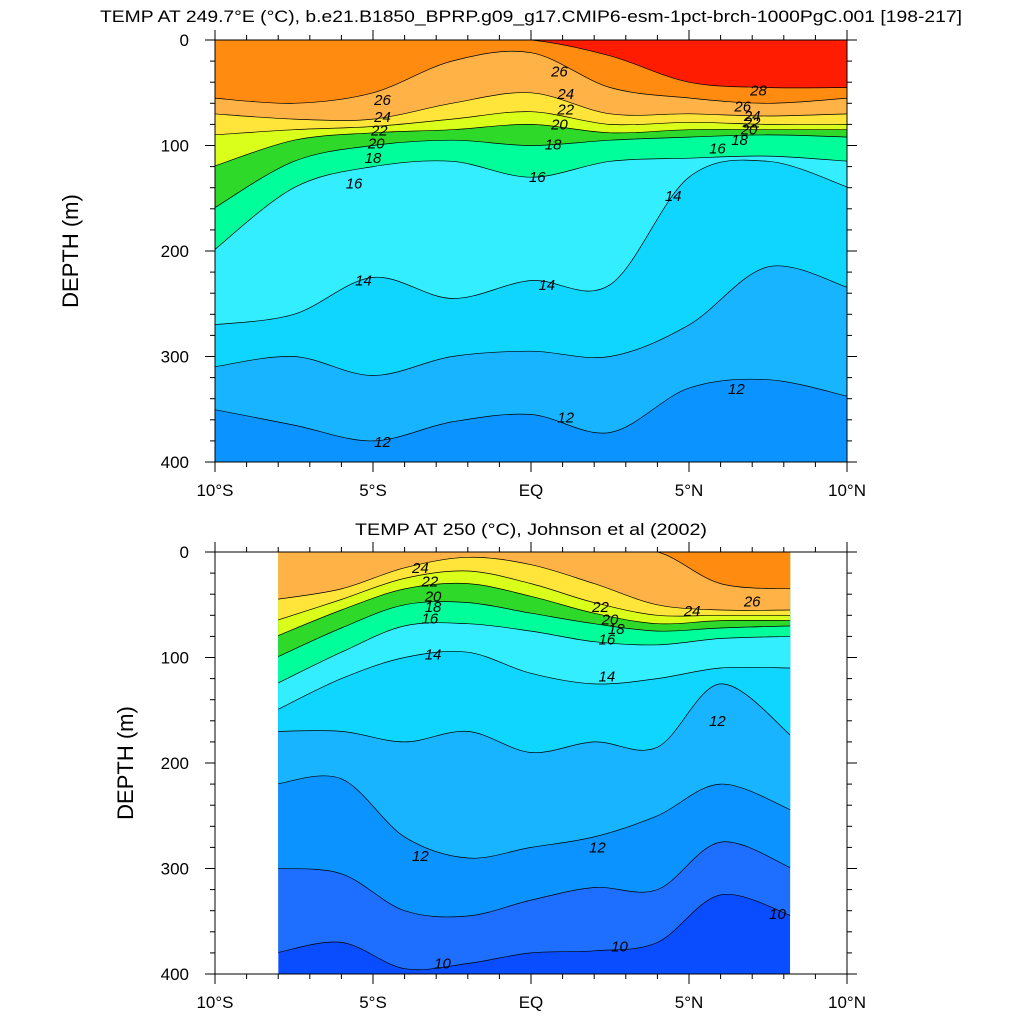  What do you see at coordinates (531, 529) in the screenshot?
I see `chart-title: TEMP AT 250 (°C), Johnson et al (2002)` at bounding box center [531, 529].